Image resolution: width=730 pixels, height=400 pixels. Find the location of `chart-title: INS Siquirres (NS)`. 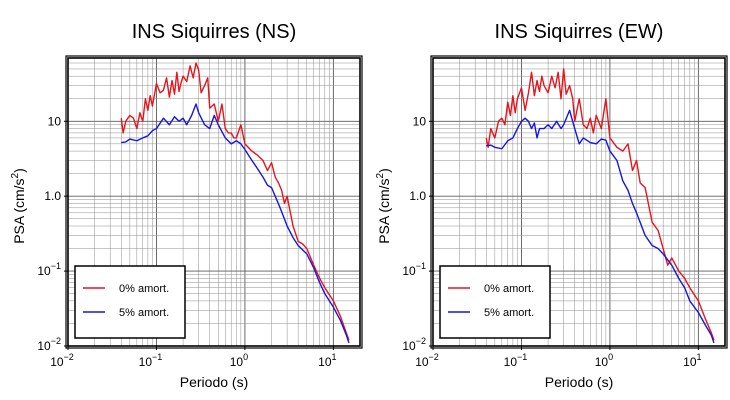

chart-title: INS Siquirres (NS) is located at coordinates (214, 32).